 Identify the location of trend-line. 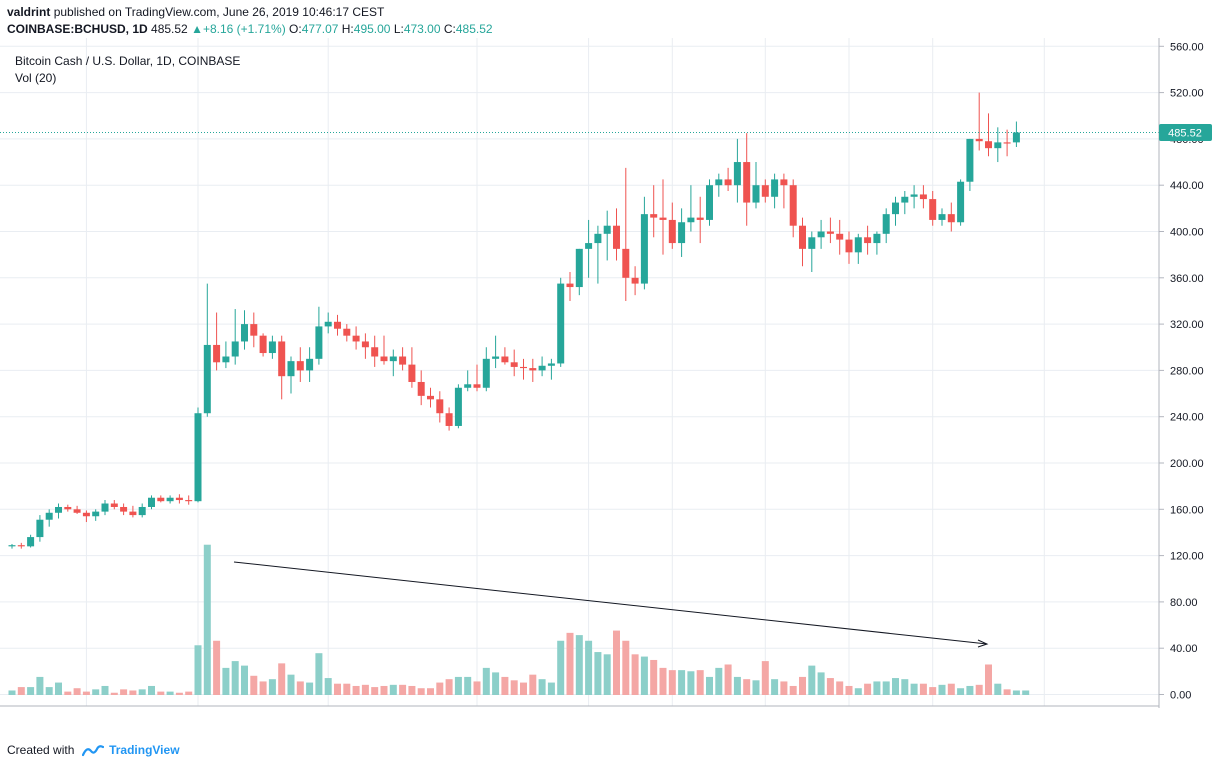
(610, 603).